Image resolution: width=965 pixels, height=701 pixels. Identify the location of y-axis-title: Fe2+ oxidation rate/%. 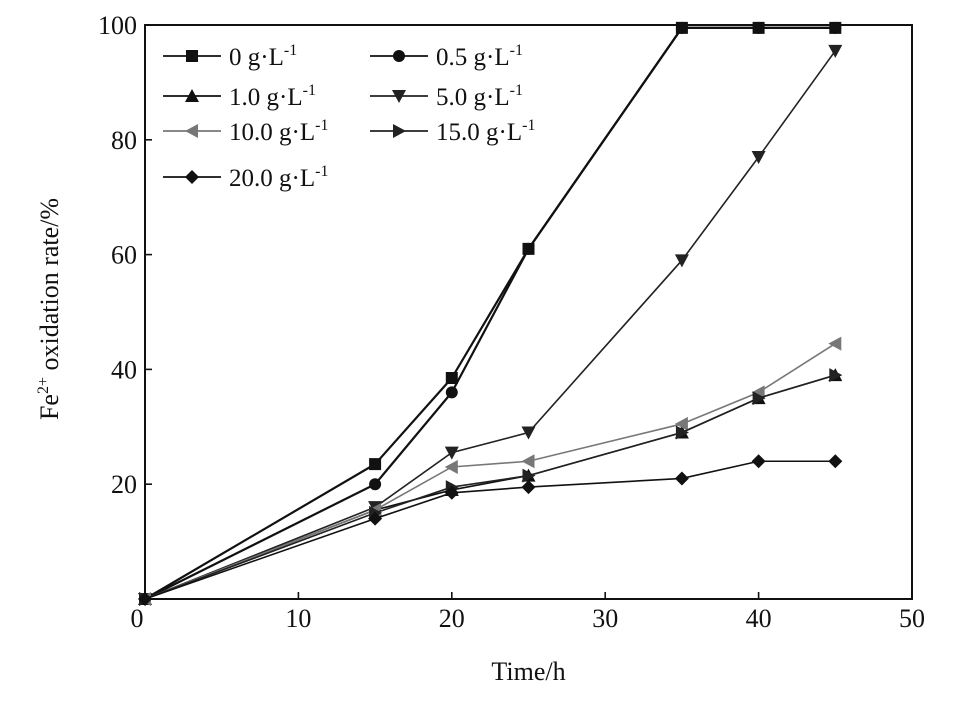
(49, 309).